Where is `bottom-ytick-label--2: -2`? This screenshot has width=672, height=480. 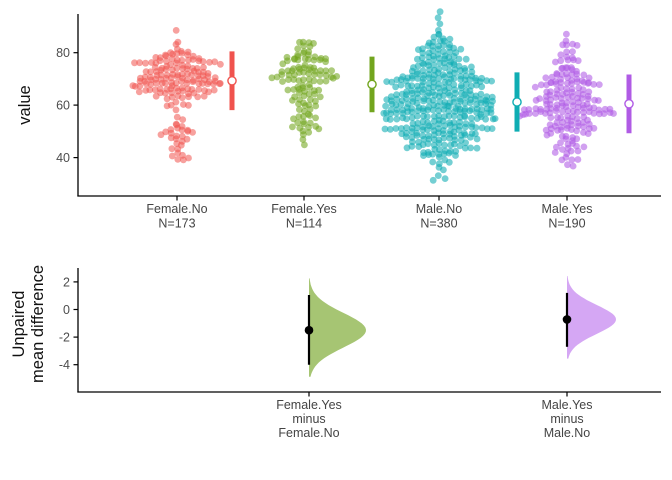 bottom-ytick-label--2: -2 is located at coordinates (64, 338).